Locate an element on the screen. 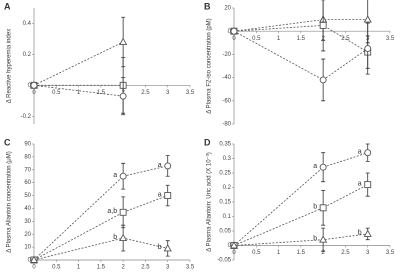  y-tick-label: 40 is located at coordinates (27, 209).